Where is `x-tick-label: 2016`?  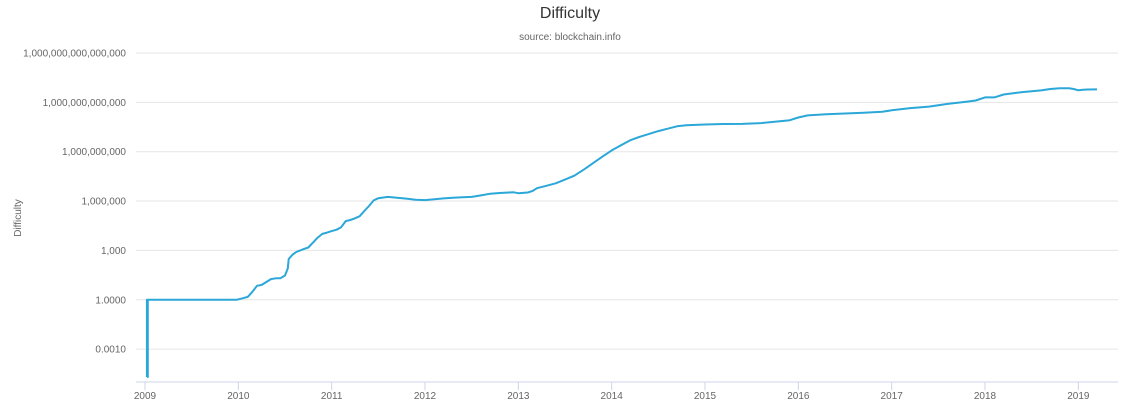
x-tick-label: 2016 is located at coordinates (798, 396).